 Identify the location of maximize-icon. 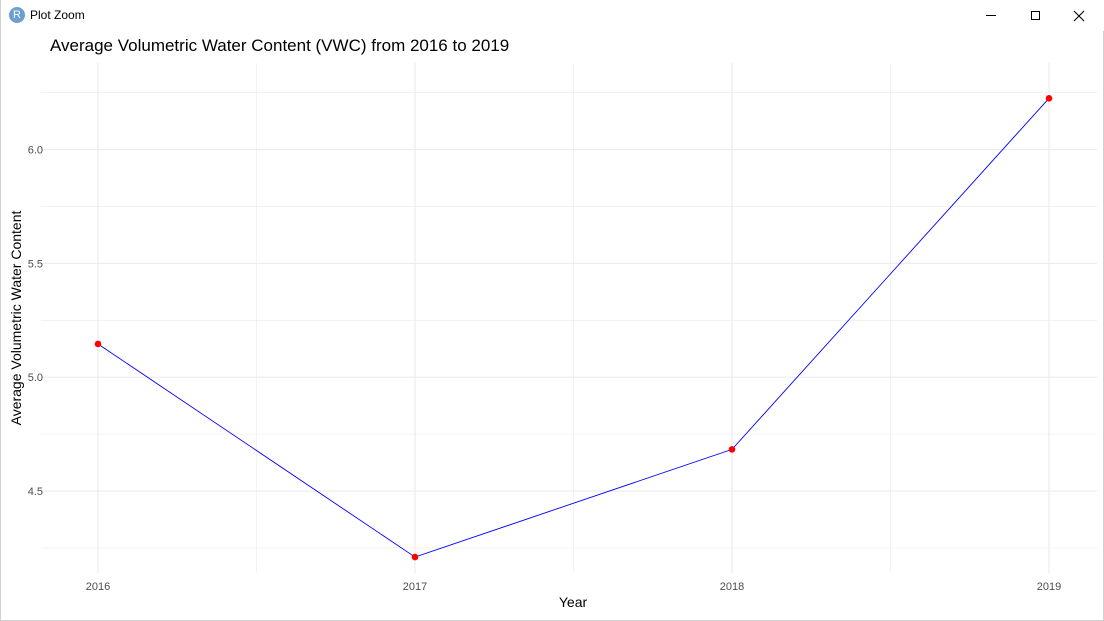
(1035, 15).